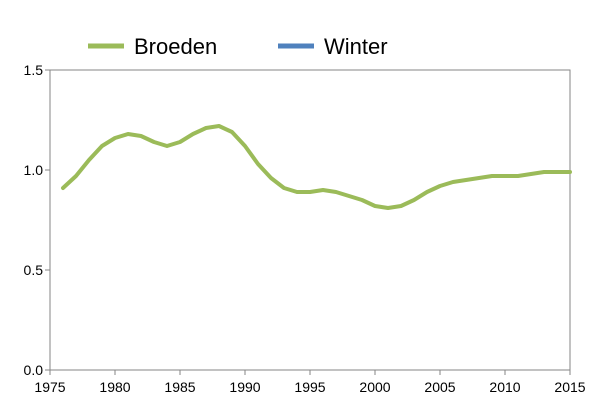 Image resolution: width=600 pixels, height=400 pixels. I want to click on x-tick-label: 1980, so click(114, 387).